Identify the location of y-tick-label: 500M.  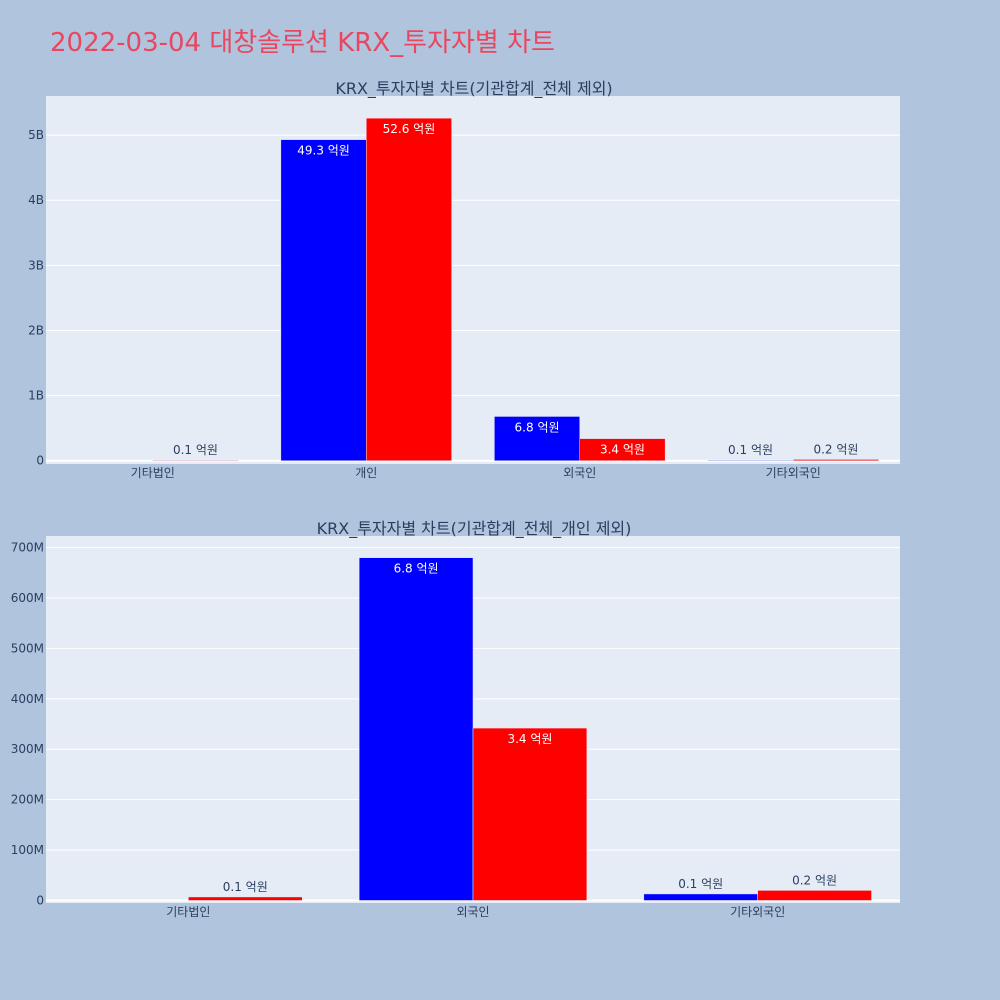
(27, 648).